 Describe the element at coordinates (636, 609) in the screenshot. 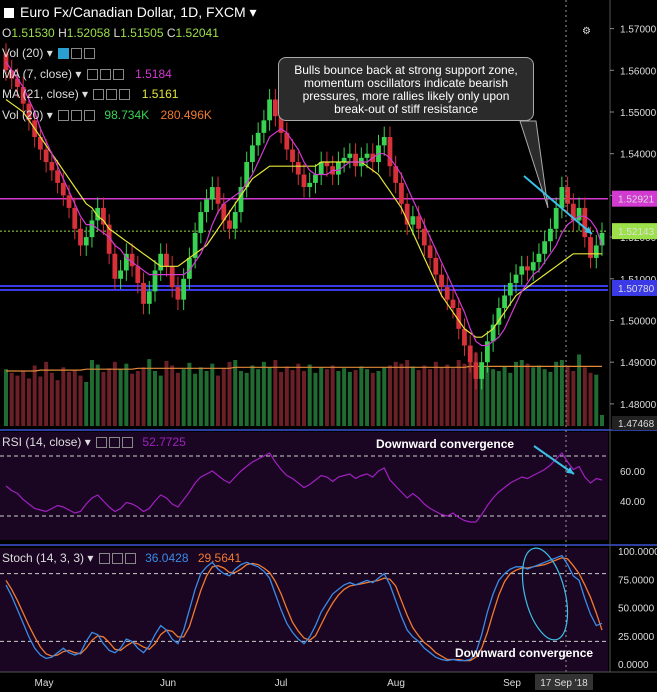

I see `stoch-tick-label: 50.0000` at that location.